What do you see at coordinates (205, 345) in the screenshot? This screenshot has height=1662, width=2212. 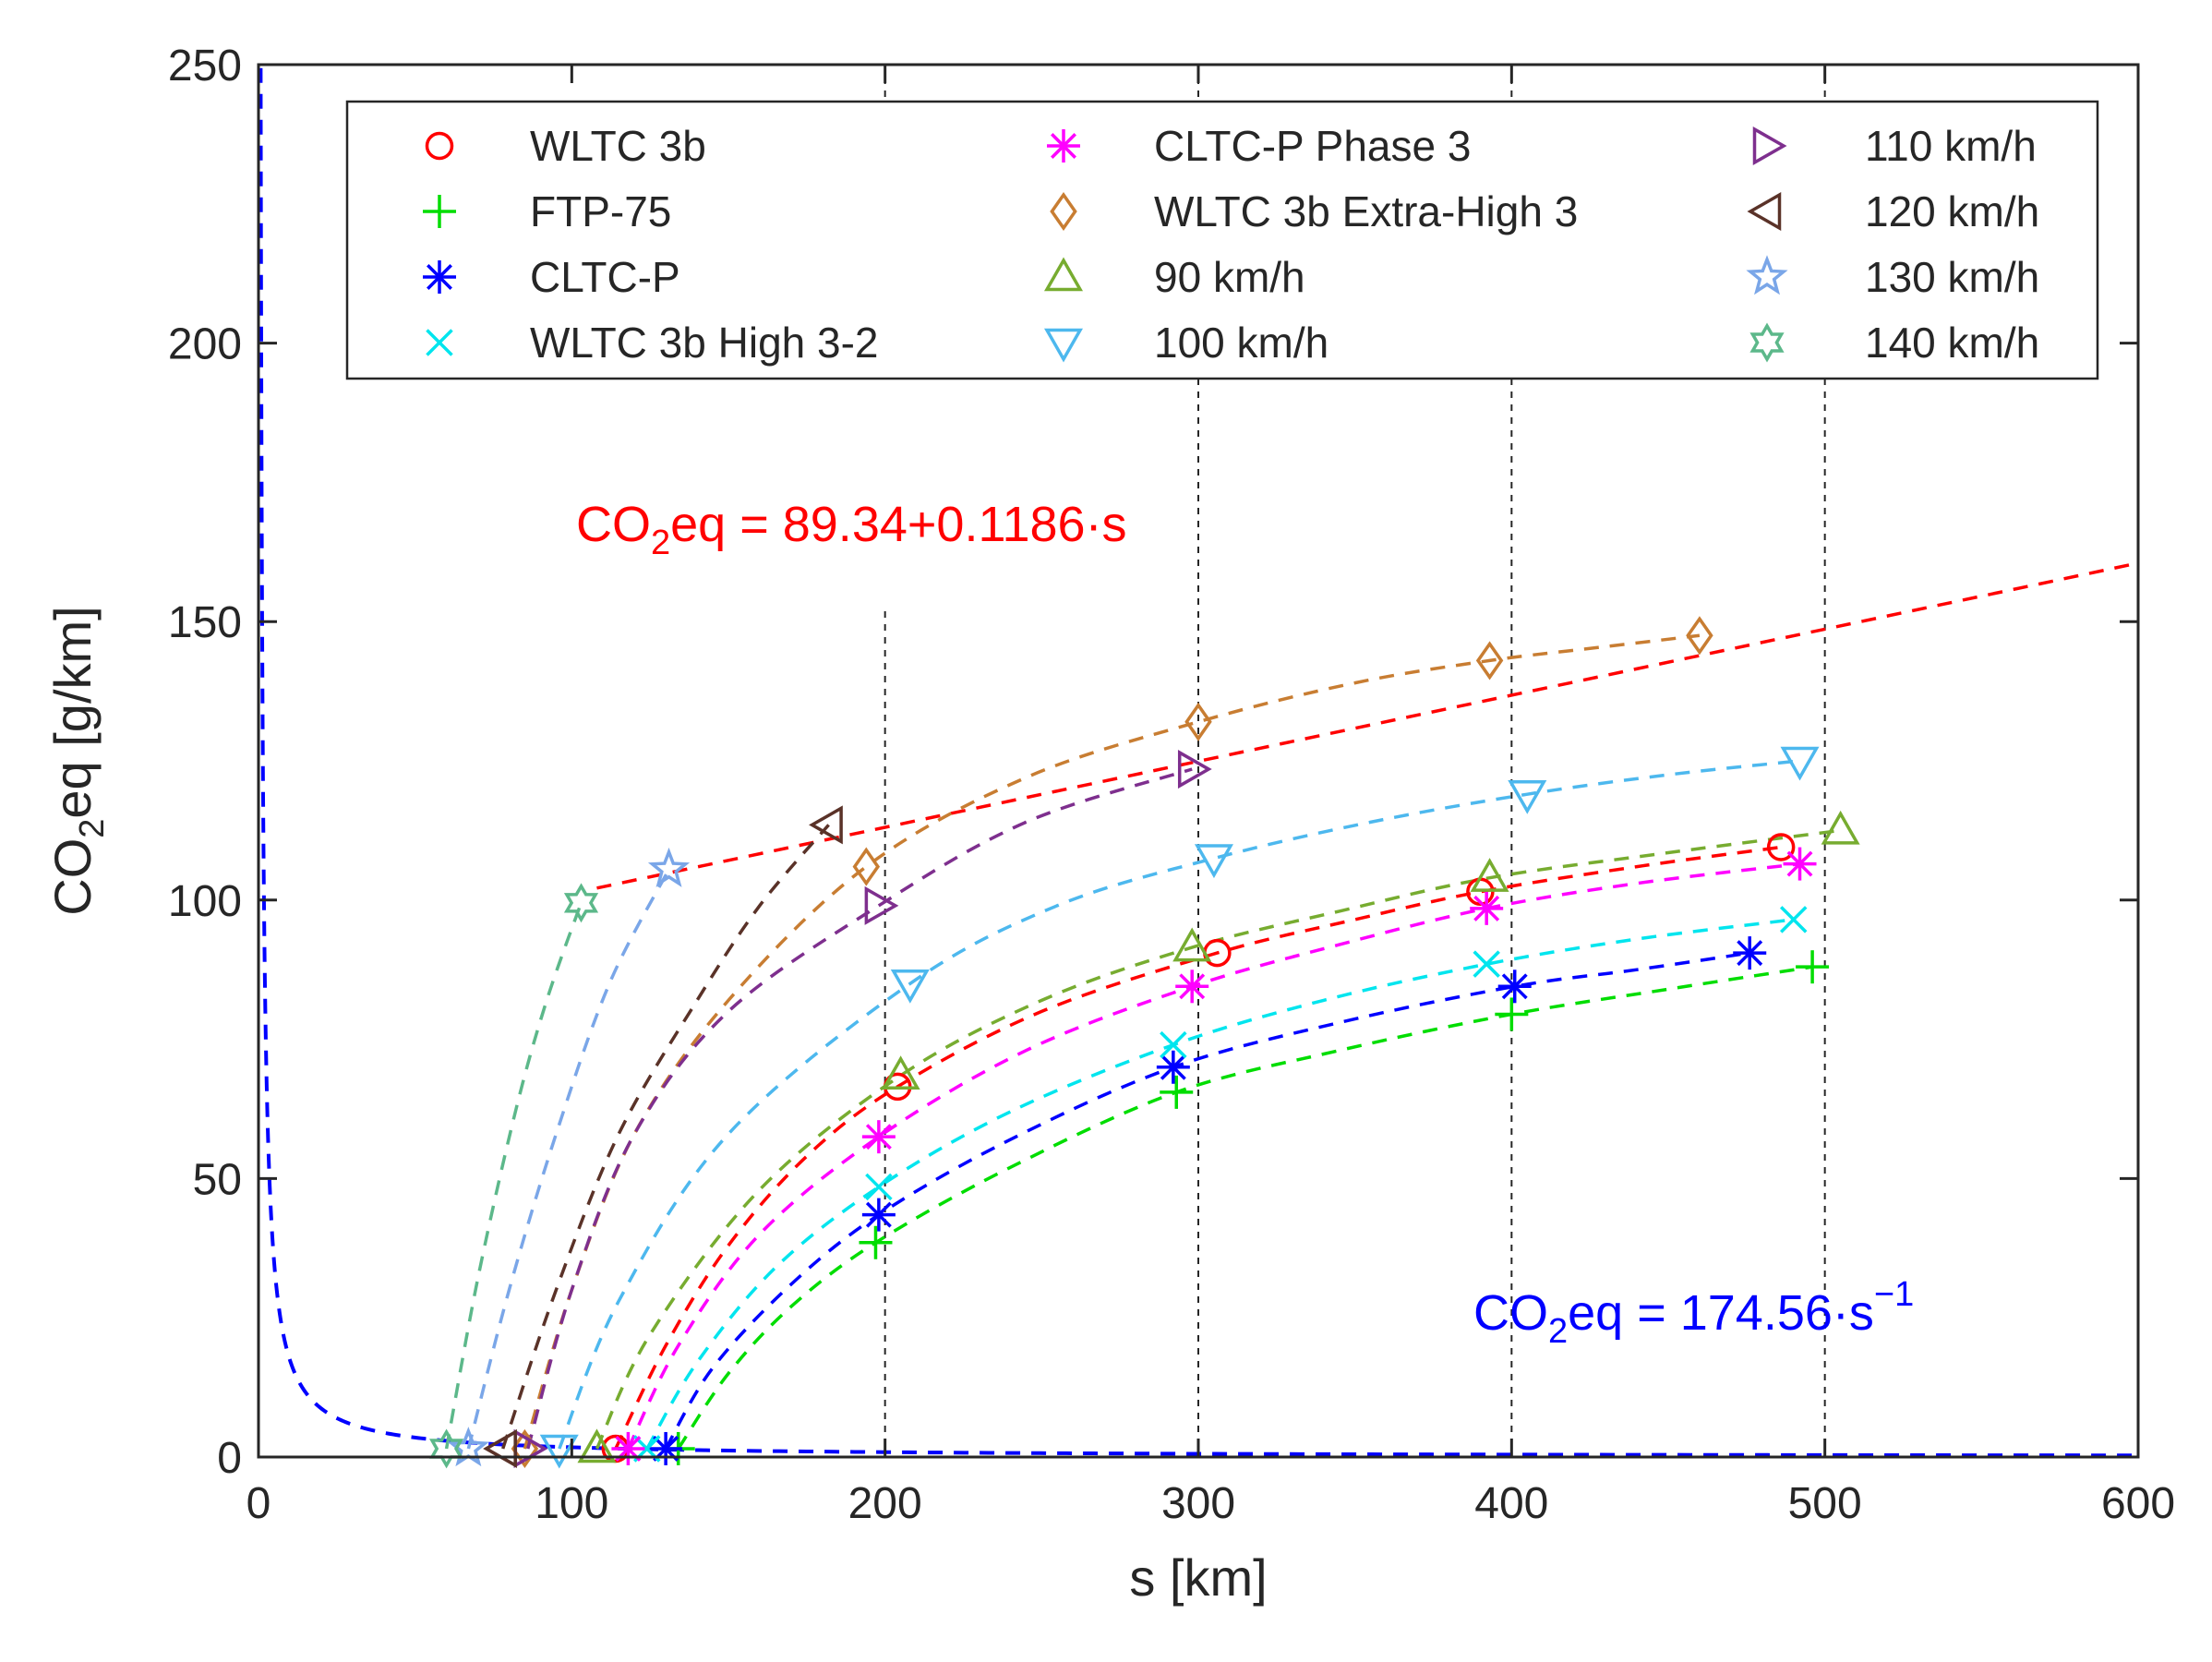 I see `y-tick-label: 200` at bounding box center [205, 345].